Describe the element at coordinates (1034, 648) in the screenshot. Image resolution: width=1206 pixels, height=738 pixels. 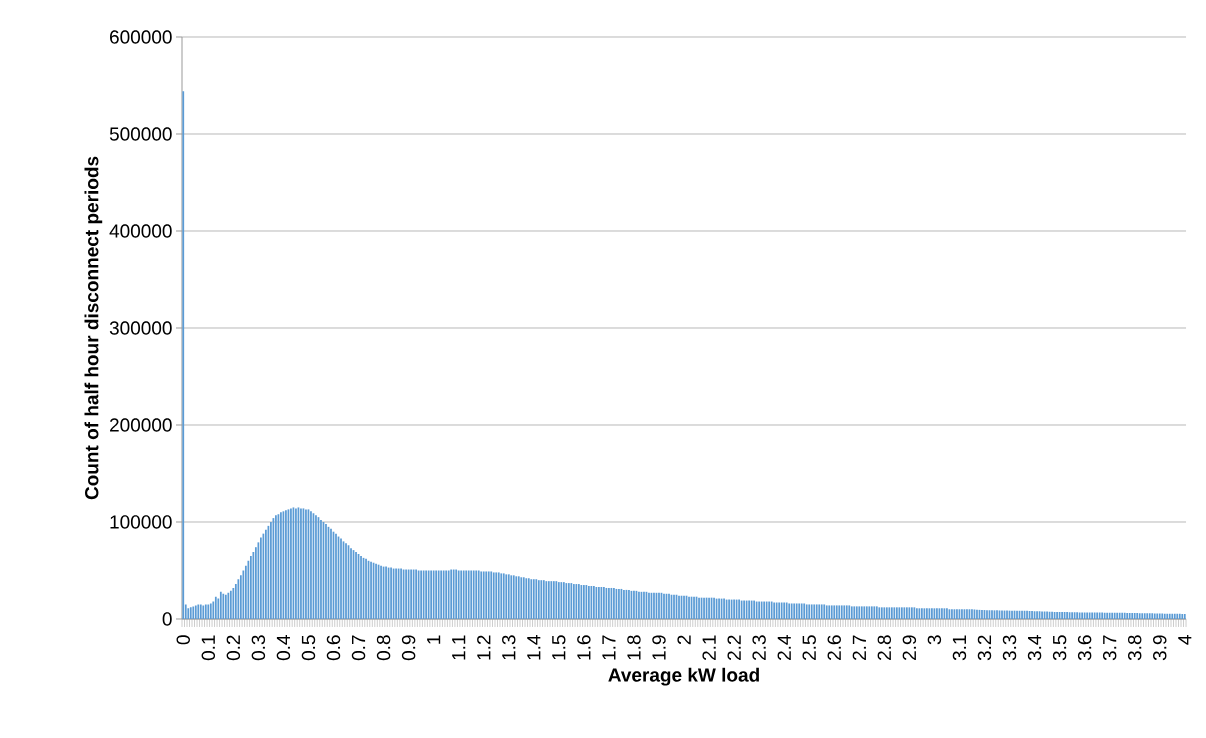
I see `x-tick-label: 3.4` at that location.